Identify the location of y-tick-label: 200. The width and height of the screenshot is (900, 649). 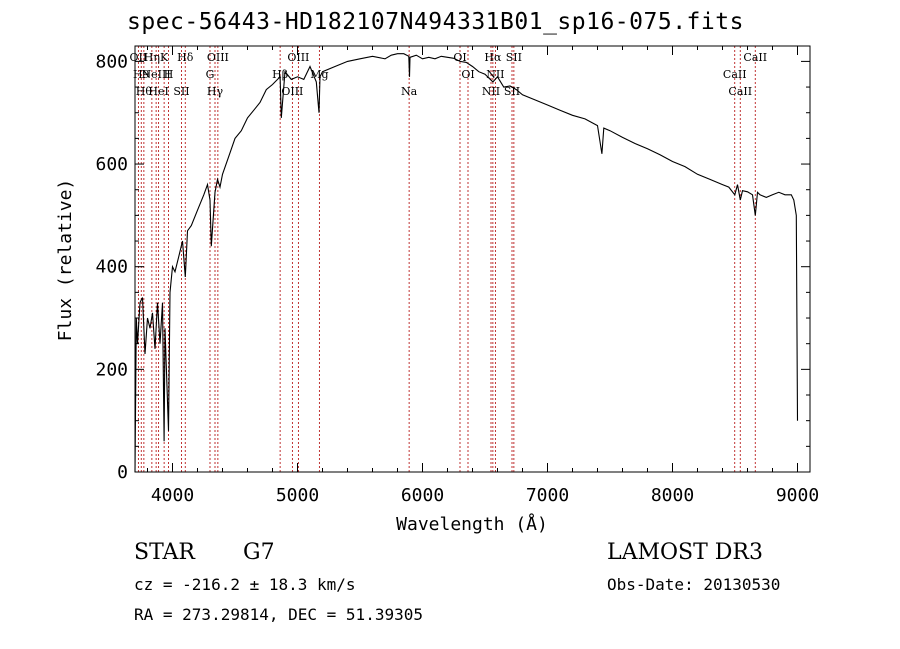
(111, 369).